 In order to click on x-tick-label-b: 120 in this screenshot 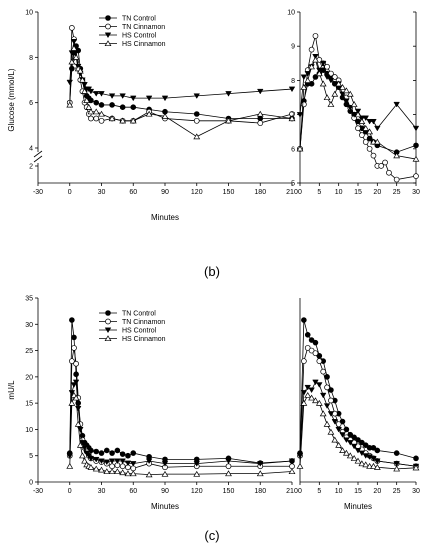, I will do `click(197, 192)`.